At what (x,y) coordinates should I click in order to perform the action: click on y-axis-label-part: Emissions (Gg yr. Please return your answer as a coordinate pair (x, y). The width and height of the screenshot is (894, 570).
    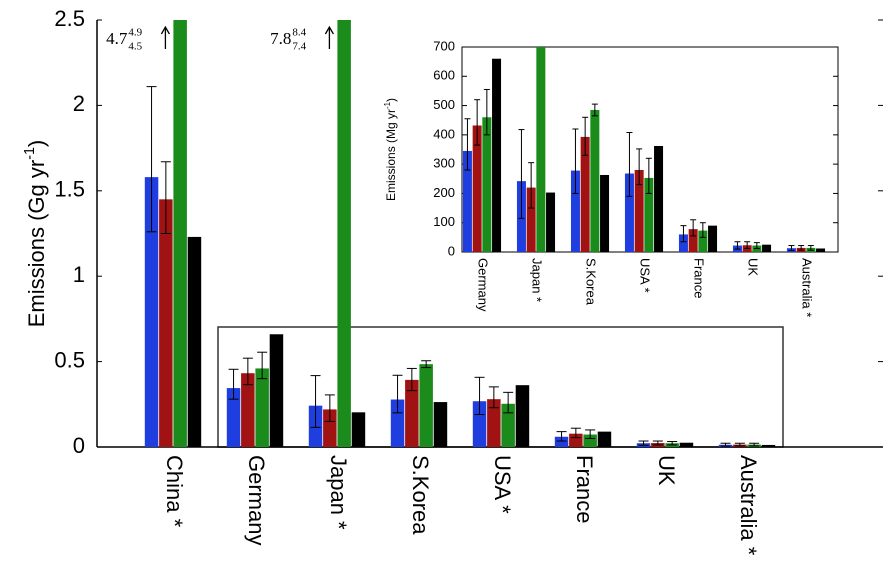
    Looking at the image, I should click on (36, 243).